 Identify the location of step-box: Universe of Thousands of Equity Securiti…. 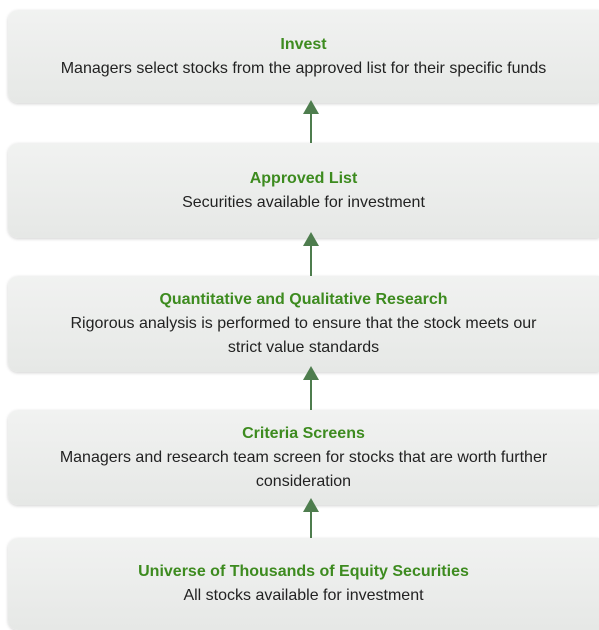
(303, 584).